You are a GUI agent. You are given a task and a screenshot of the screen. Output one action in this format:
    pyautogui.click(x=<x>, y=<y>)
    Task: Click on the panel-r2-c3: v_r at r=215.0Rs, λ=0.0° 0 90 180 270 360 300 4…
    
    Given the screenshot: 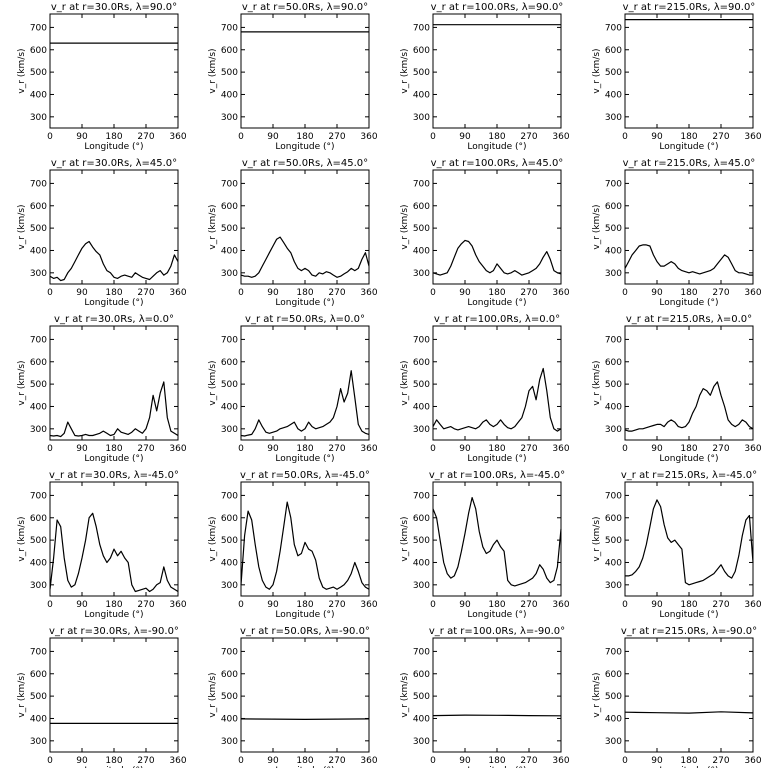 What is the action you would take?
    pyautogui.click(x=677, y=389)
    